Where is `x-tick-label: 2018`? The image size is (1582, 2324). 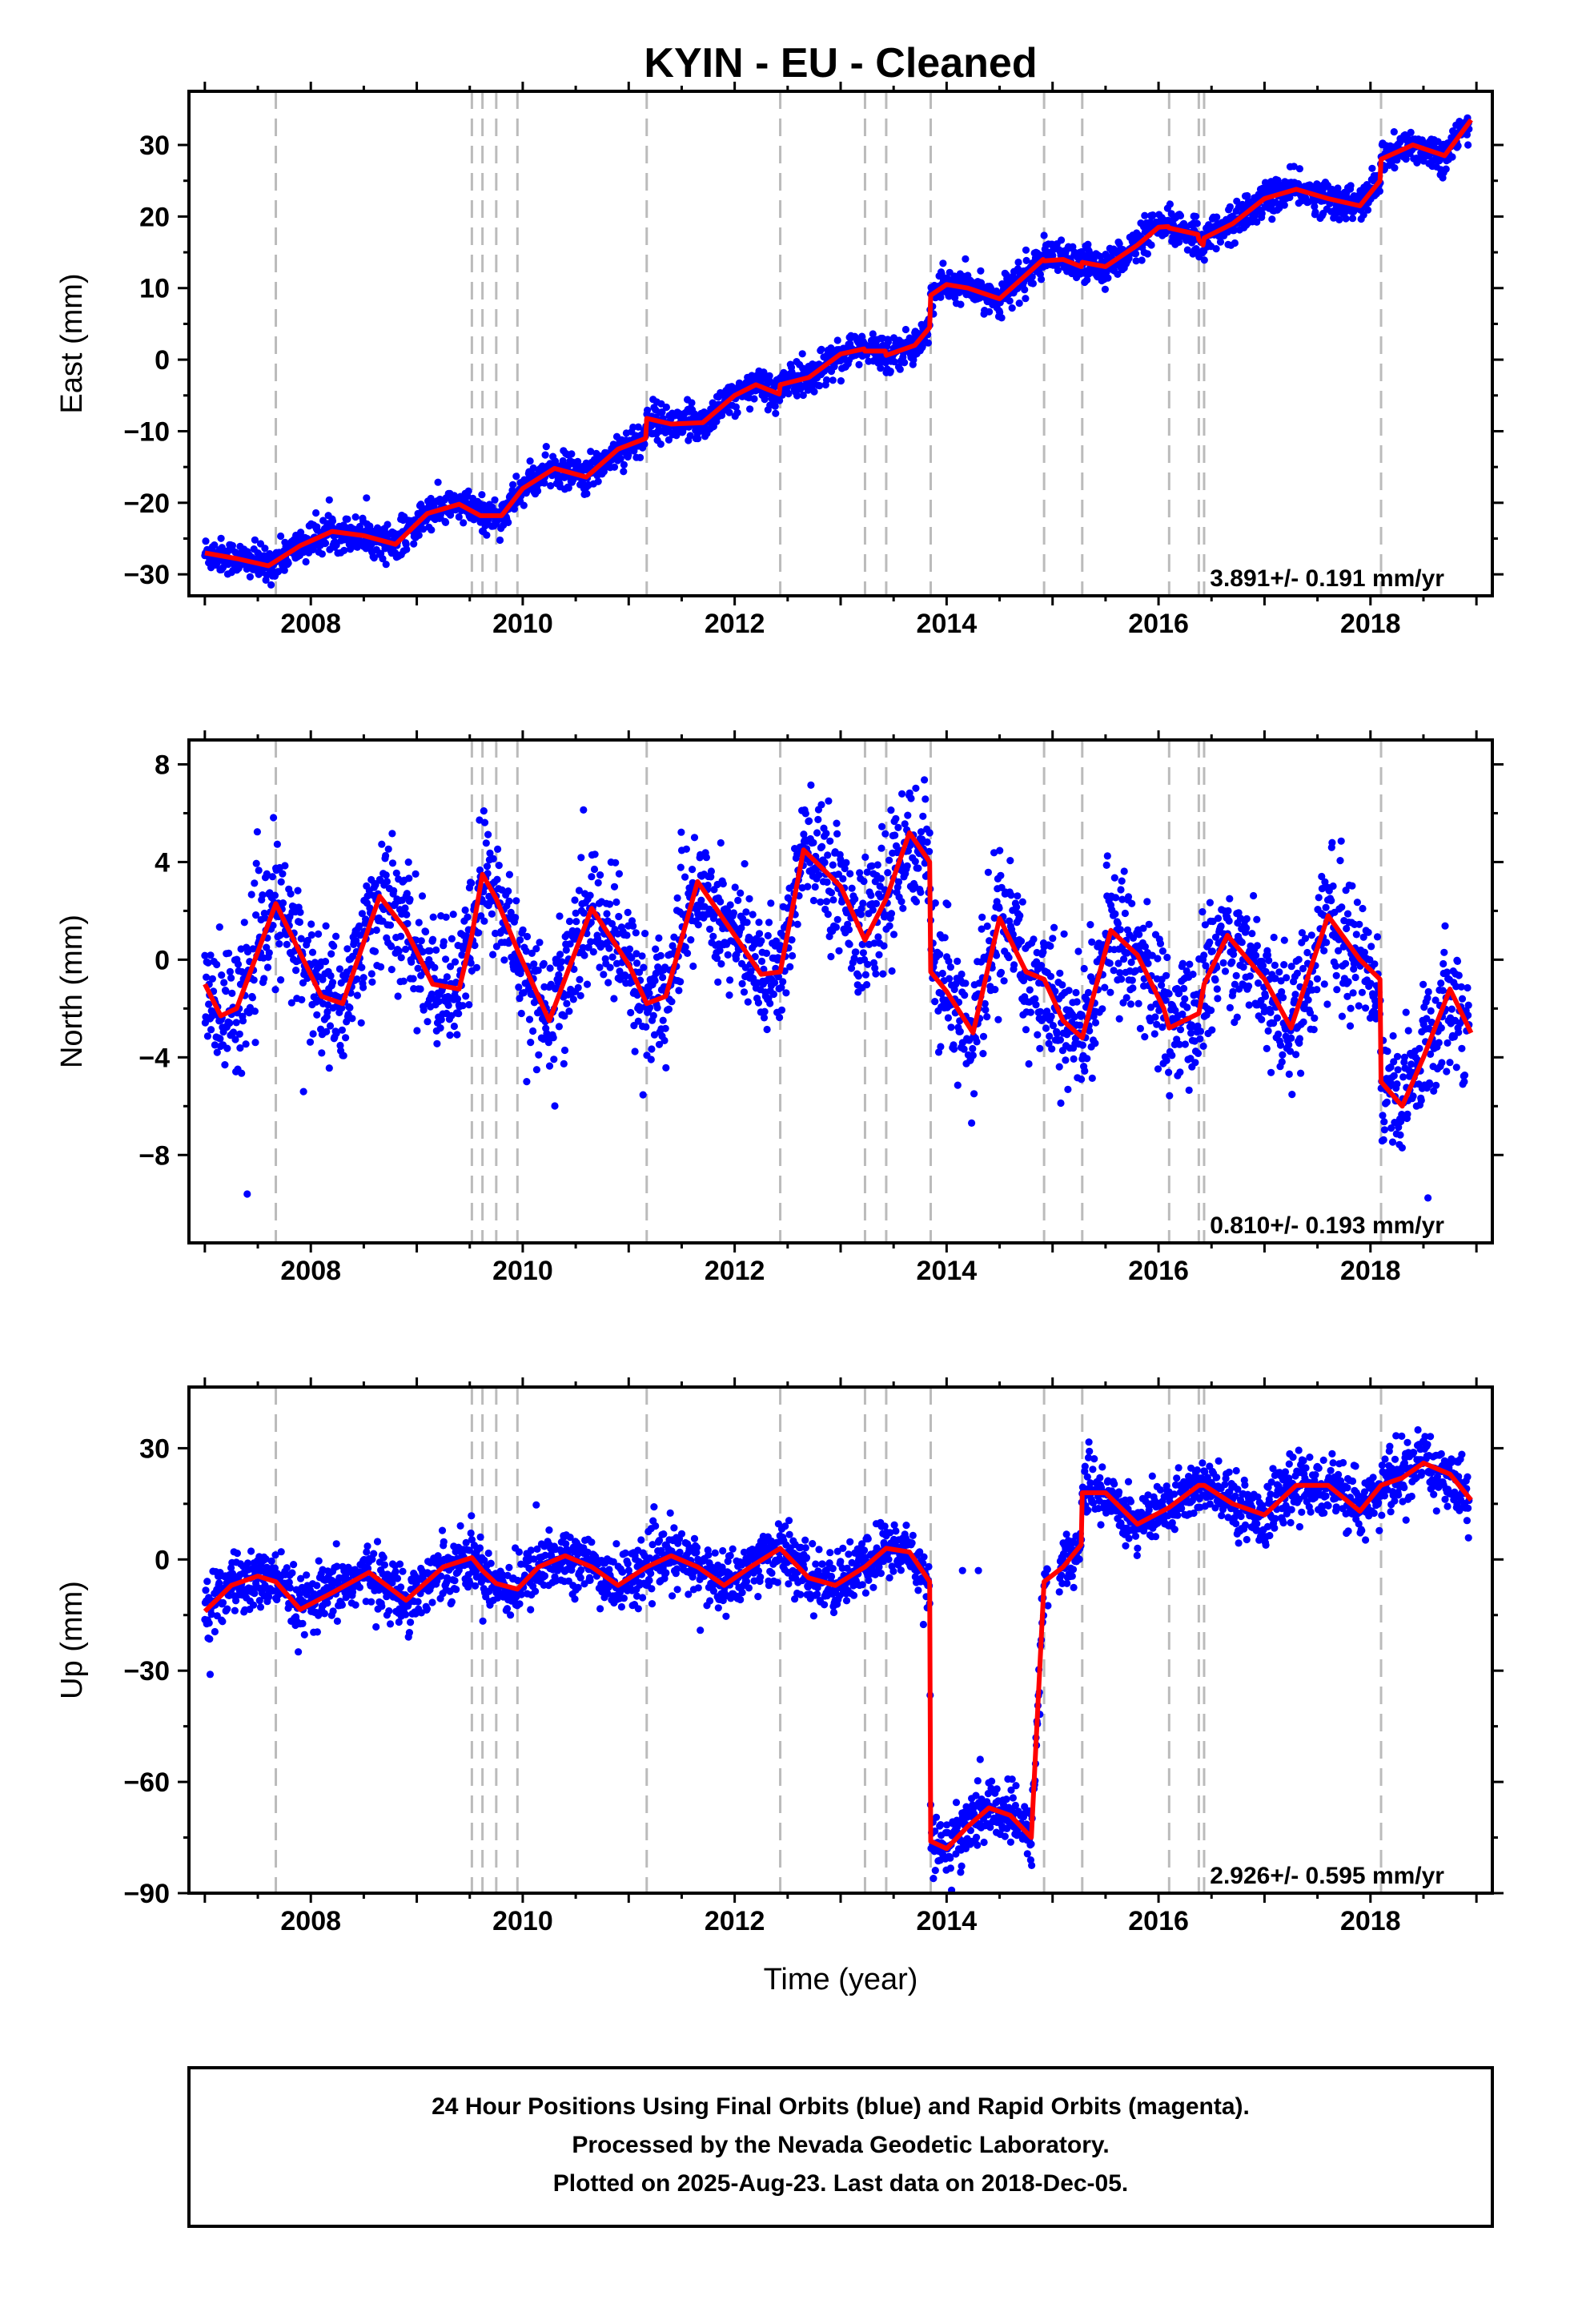
x-tick-label: 2018 is located at coordinates (1370, 624).